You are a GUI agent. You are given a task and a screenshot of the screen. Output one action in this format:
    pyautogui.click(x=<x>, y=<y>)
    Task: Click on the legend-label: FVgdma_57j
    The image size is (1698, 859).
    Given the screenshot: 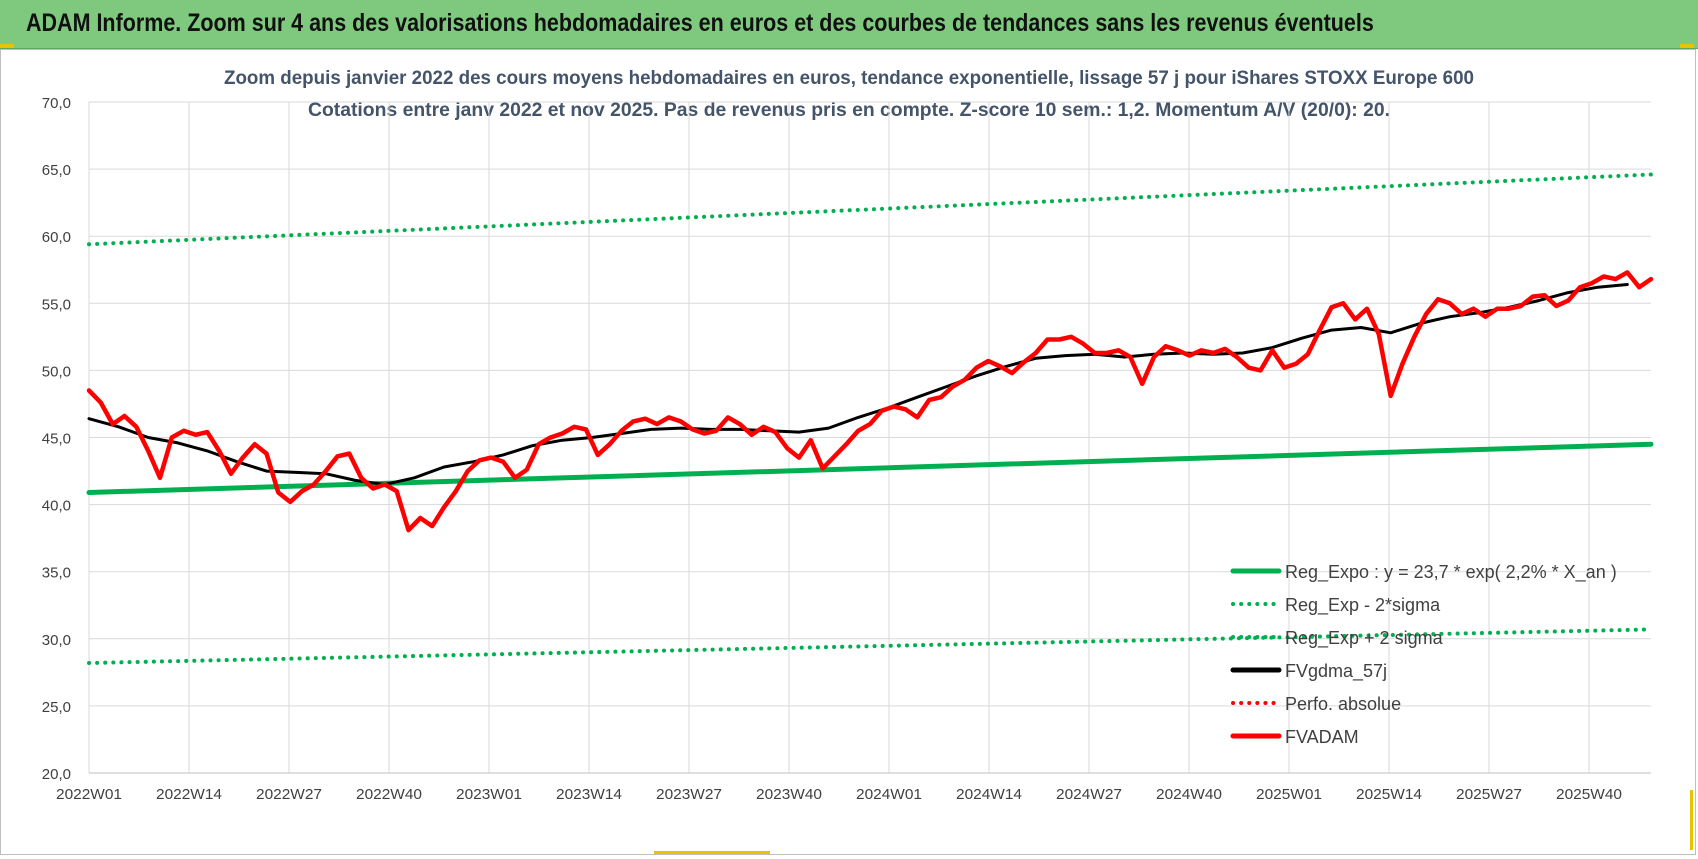 What is the action you would take?
    pyautogui.click(x=1336, y=671)
    